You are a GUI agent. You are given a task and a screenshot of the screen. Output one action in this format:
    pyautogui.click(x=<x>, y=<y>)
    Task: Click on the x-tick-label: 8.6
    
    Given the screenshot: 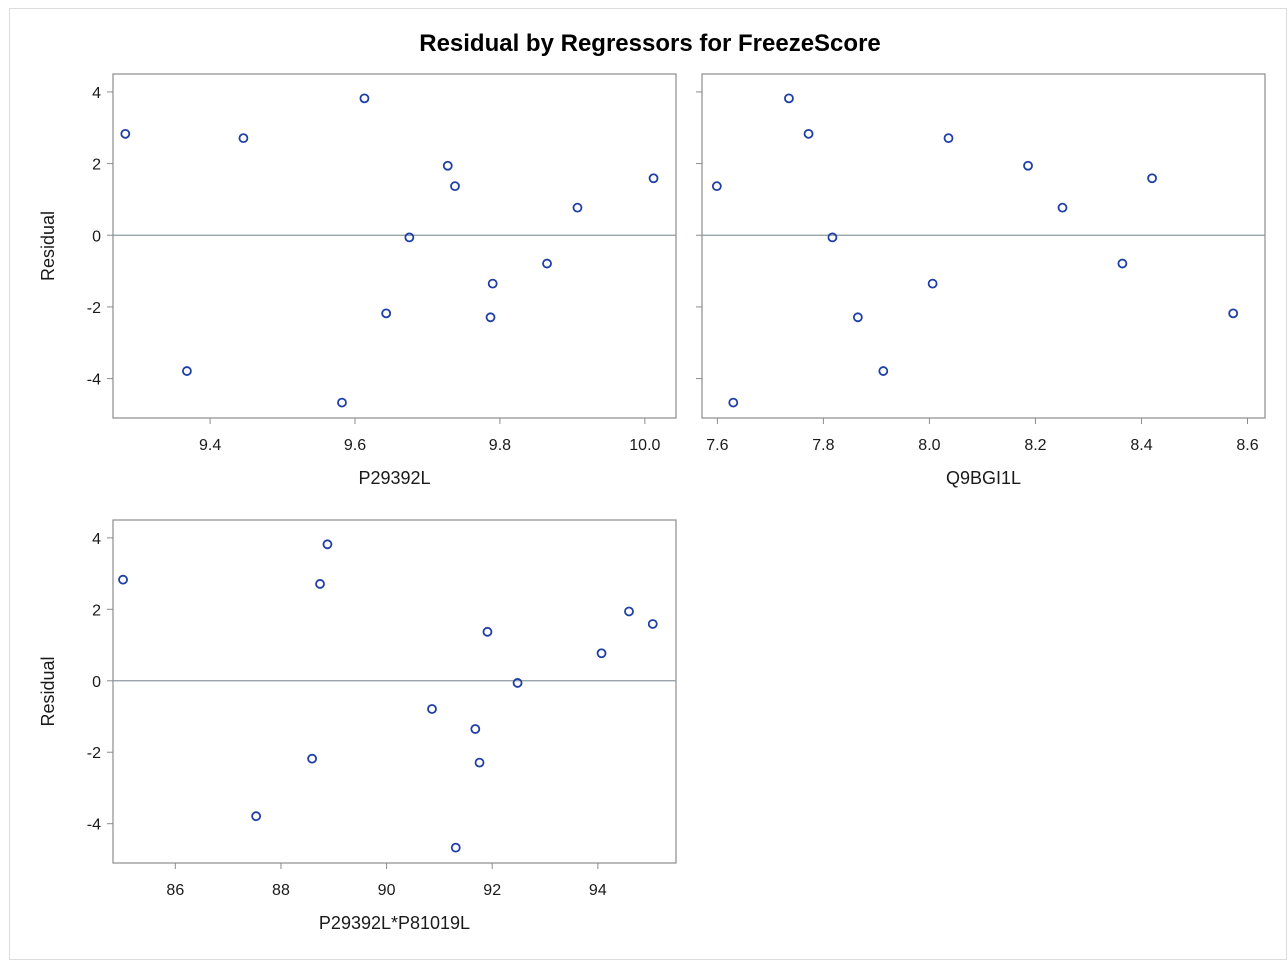 What is the action you would take?
    pyautogui.click(x=1247, y=445)
    